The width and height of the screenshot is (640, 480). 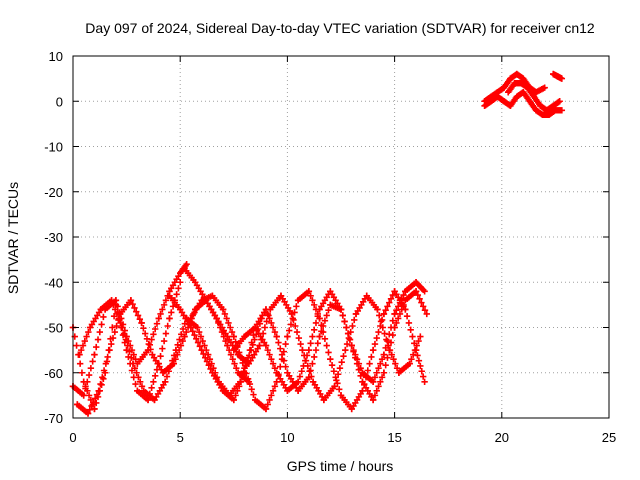 What do you see at coordinates (340, 466) in the screenshot?
I see `x-axis-label: GPS time / hours` at bounding box center [340, 466].